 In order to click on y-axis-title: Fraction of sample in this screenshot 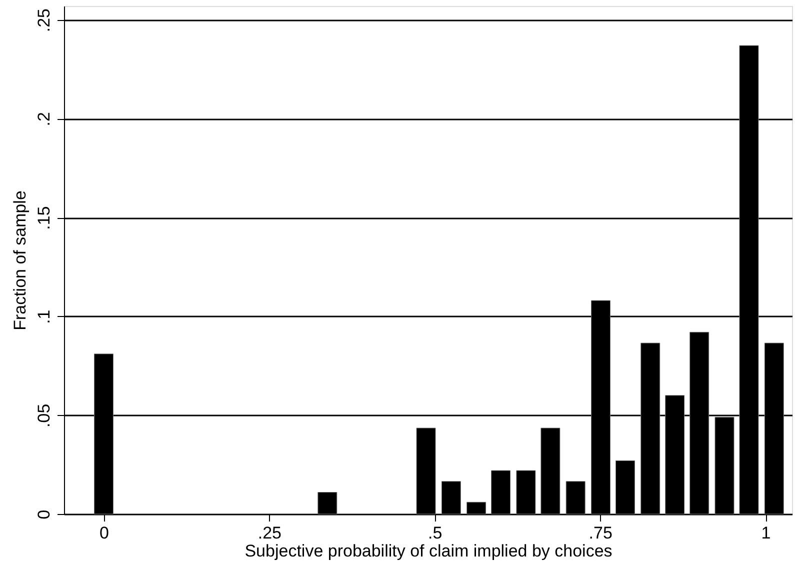, I will do `click(20, 260)`.